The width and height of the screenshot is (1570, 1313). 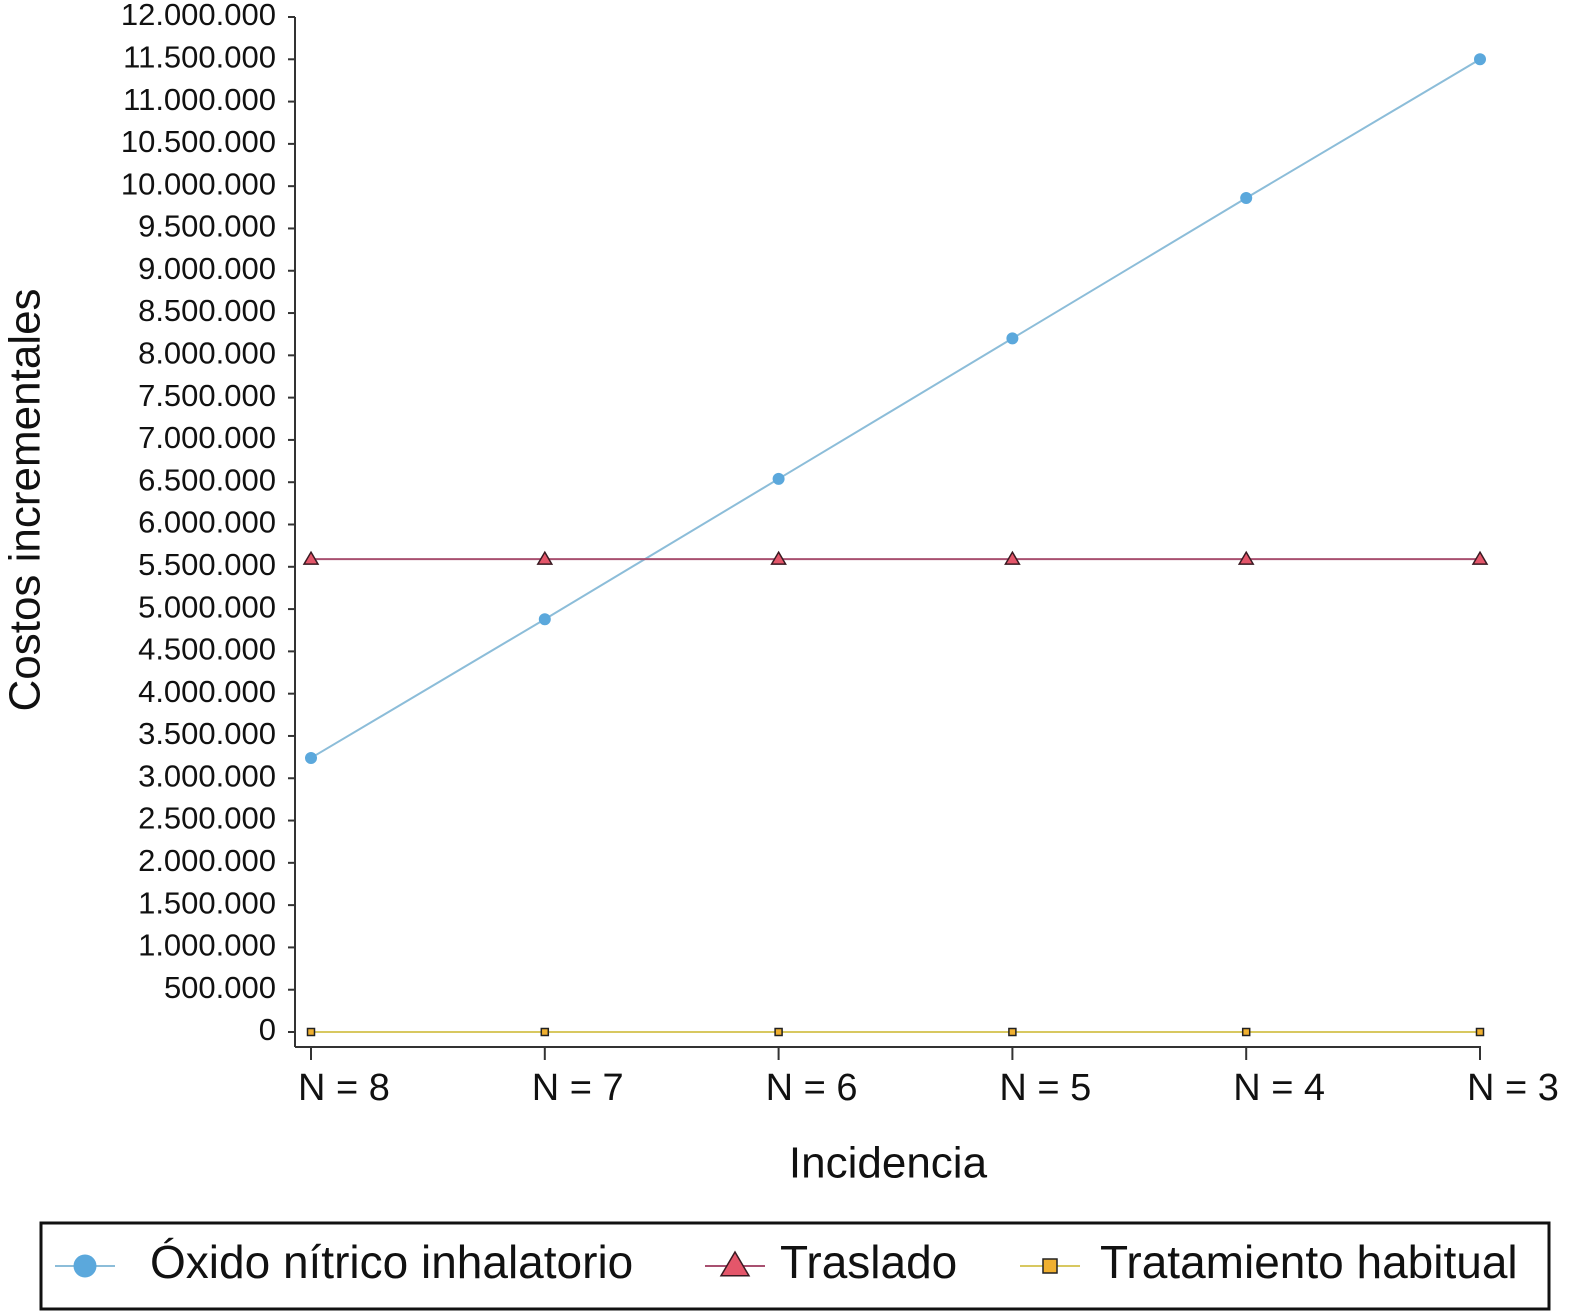 I want to click on x-tick-label: N = 4, so click(x=1279, y=1088).